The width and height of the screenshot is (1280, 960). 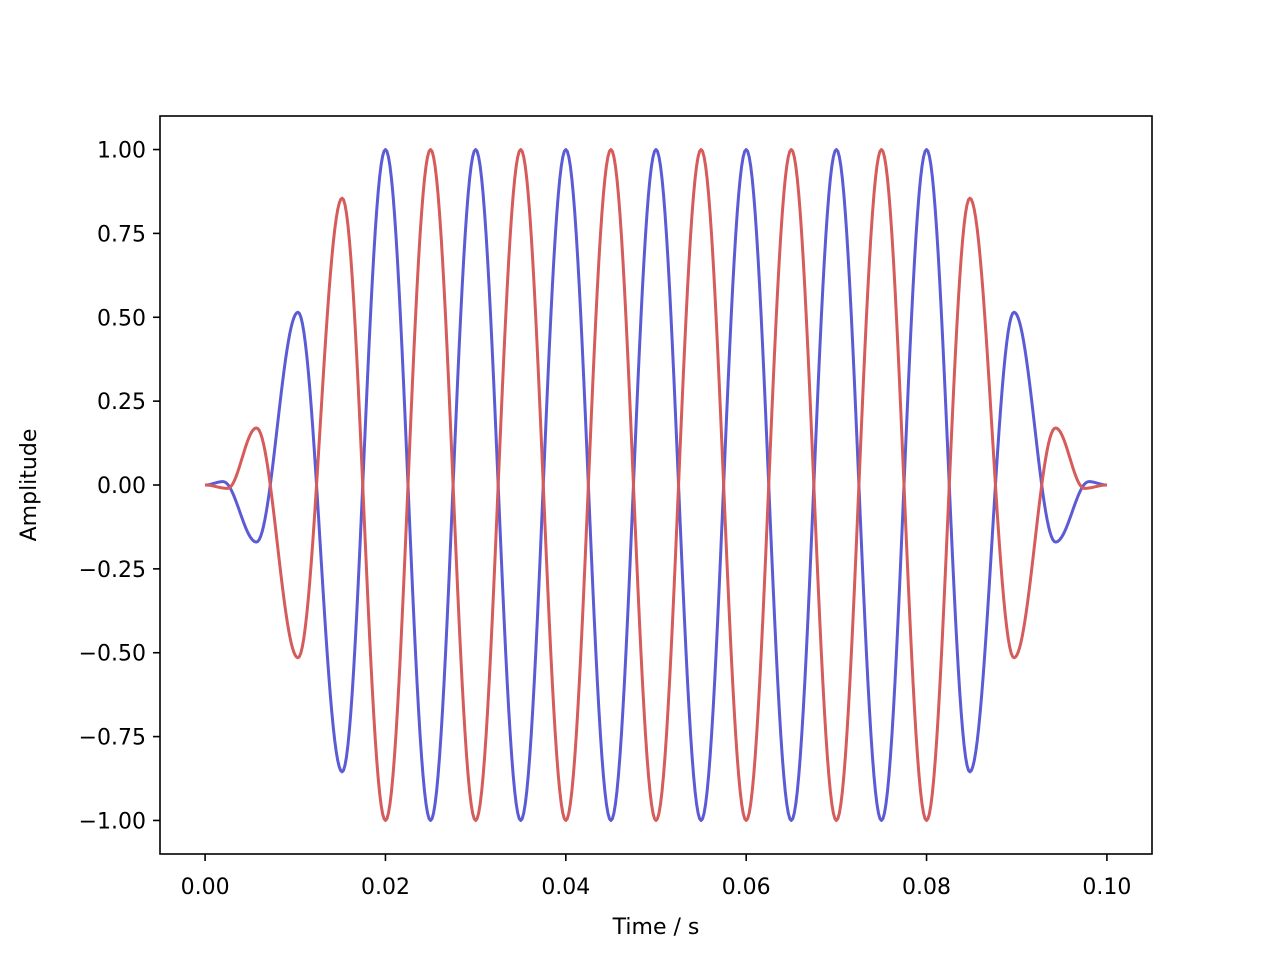 What do you see at coordinates (121, 234) in the screenshot?
I see `y-tick-label: 0.75` at bounding box center [121, 234].